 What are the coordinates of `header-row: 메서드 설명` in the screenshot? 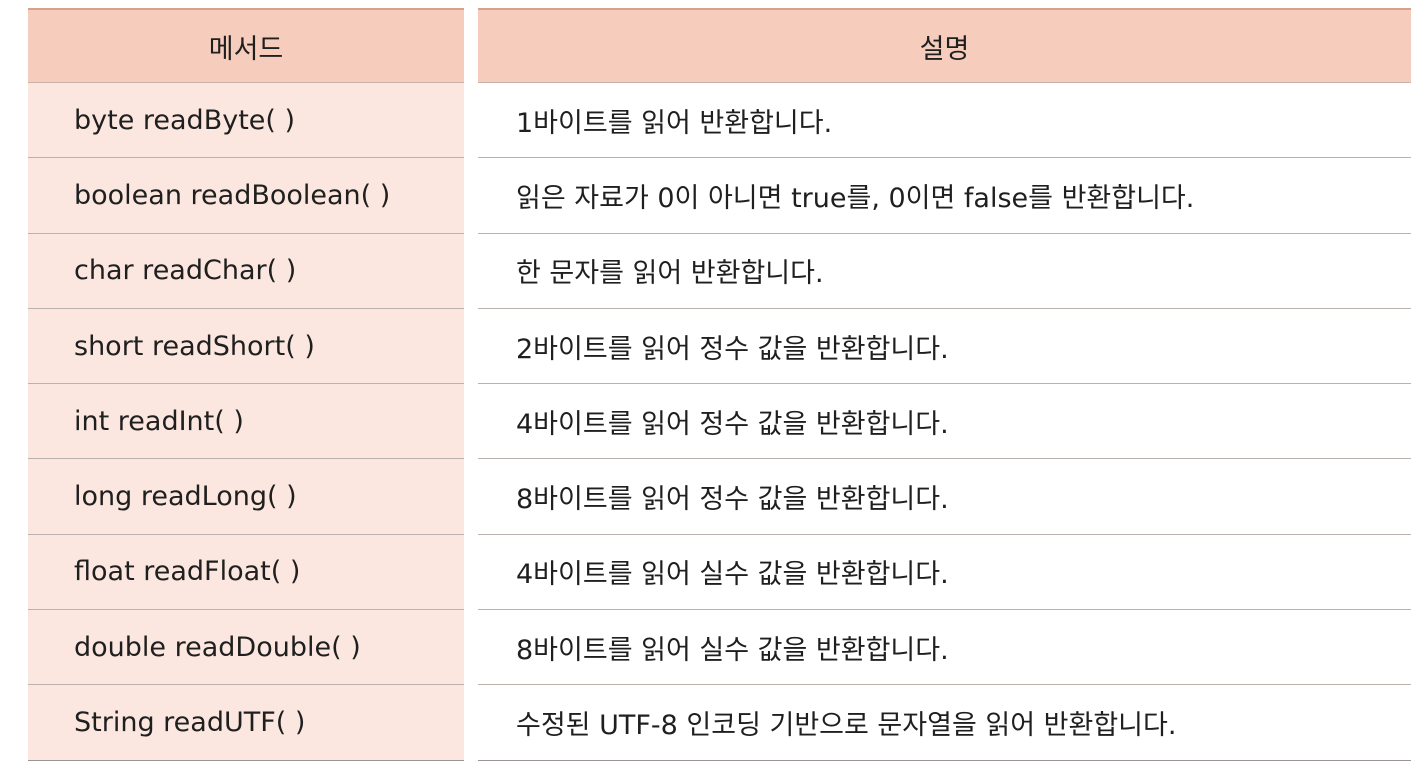 It's located at (719, 45).